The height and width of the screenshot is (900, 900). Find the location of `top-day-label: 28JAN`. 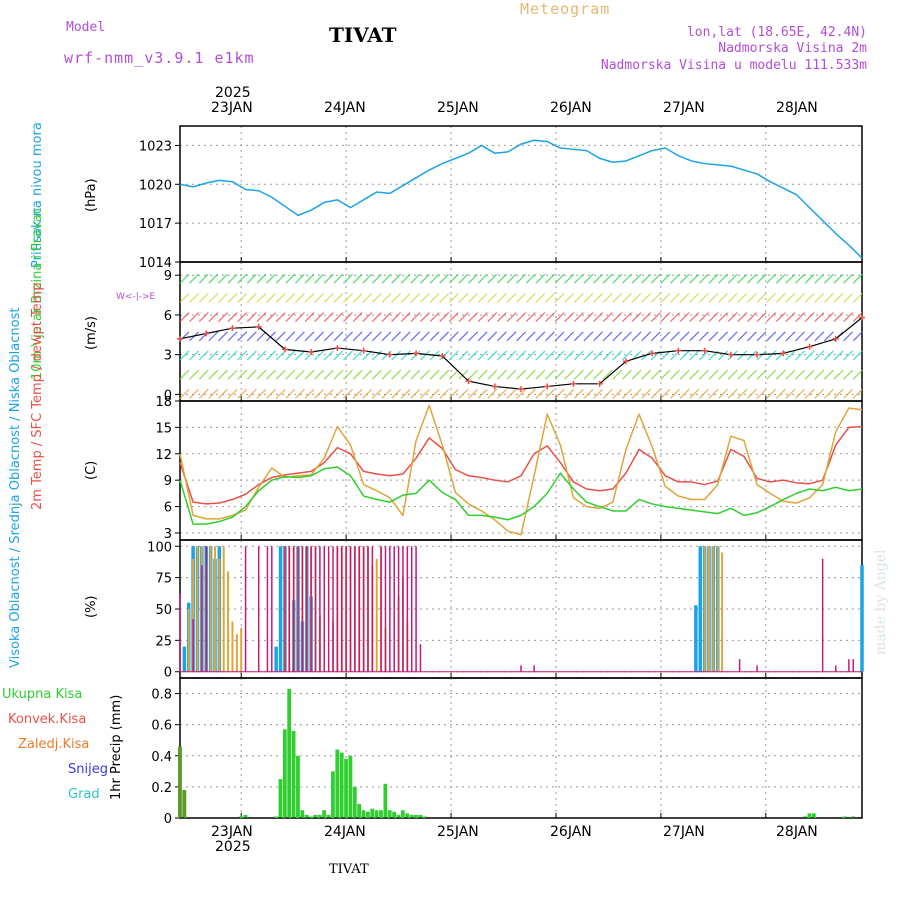

top-day-label: 28JAN is located at coordinates (797, 108).